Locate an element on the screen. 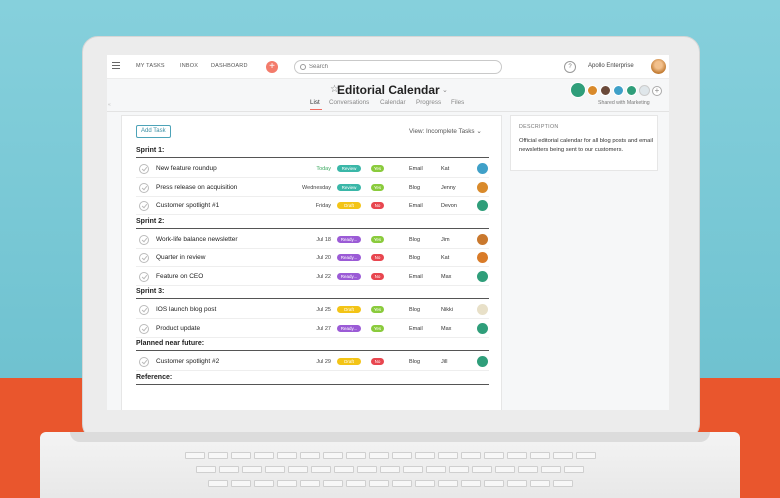 This screenshot has height=498, width=780. due-date: Wednesday is located at coordinates (316, 187).